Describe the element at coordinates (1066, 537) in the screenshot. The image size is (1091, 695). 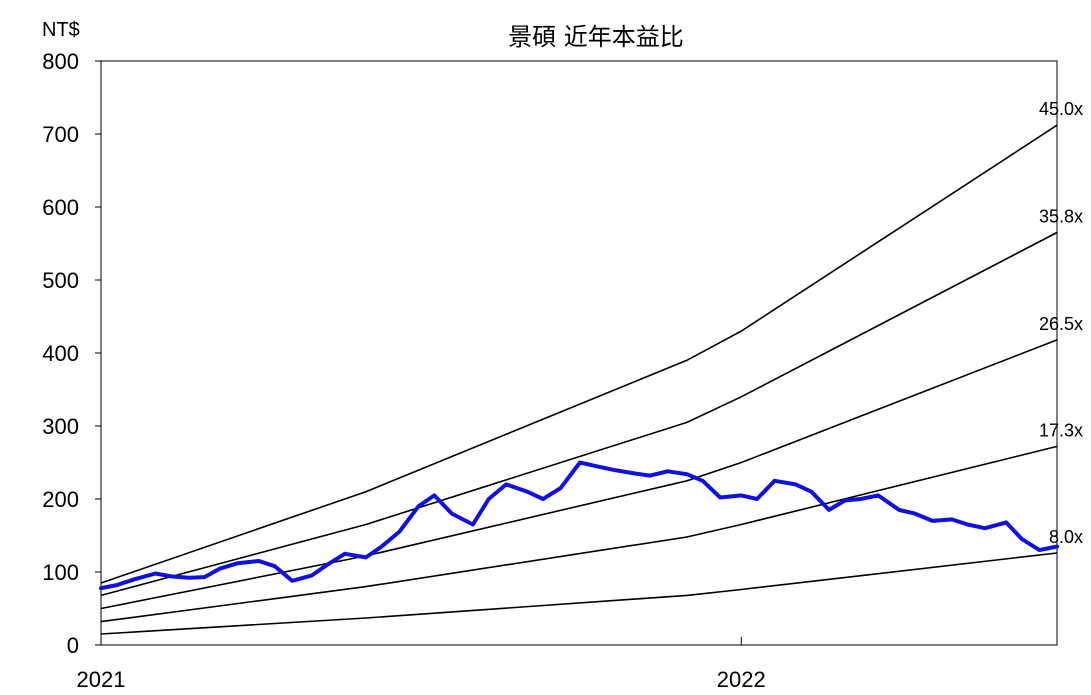
I see `pe-band-label: 8.0x` at that location.